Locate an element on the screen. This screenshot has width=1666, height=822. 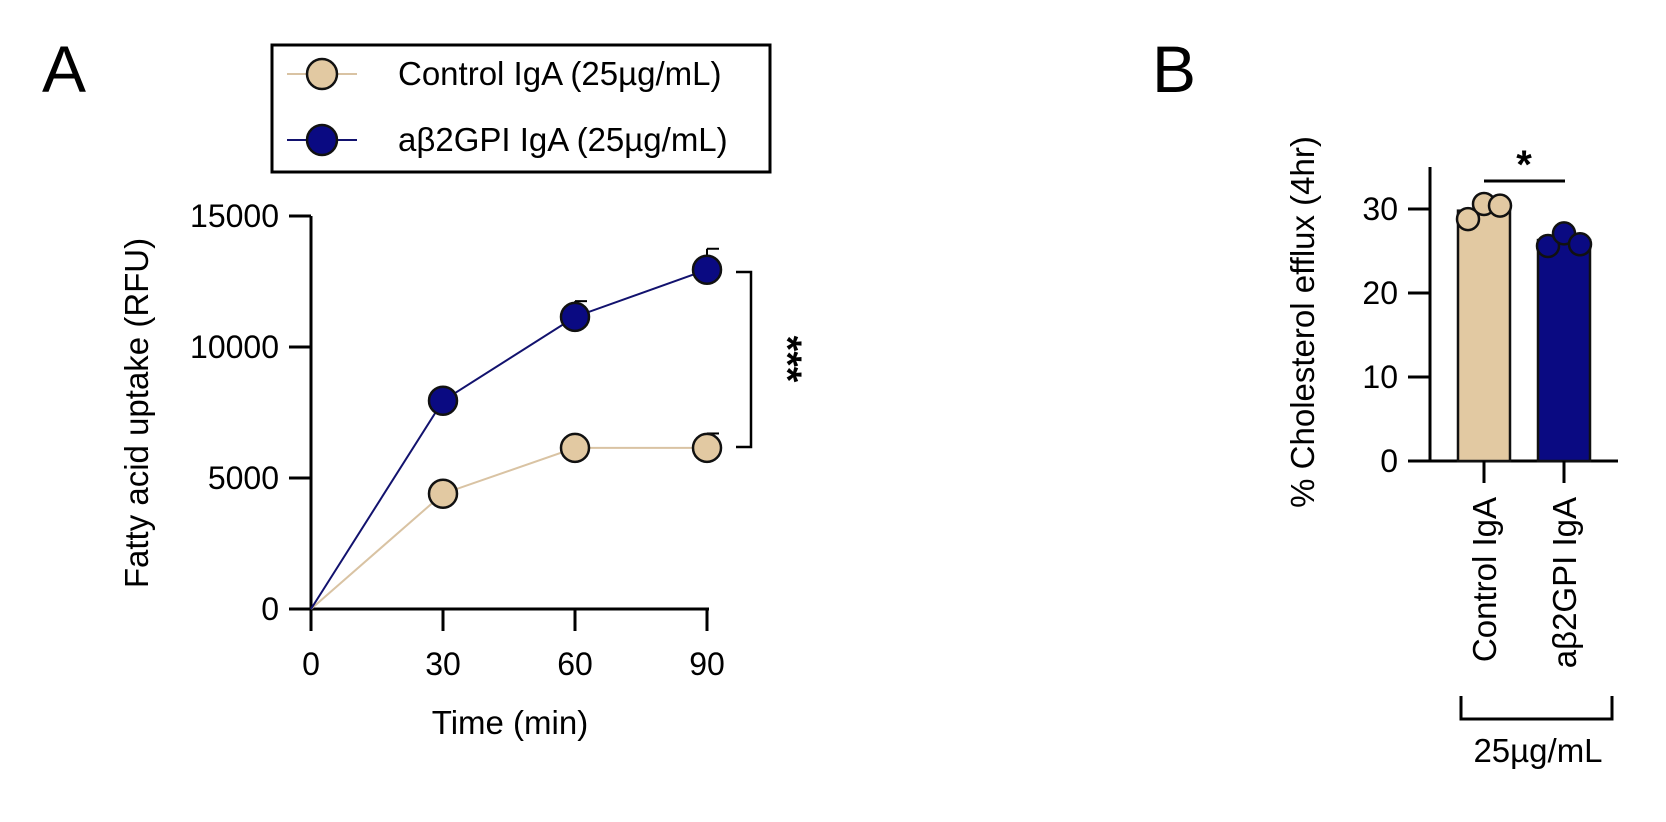
significance-label-b: * is located at coordinates (1524, 165).